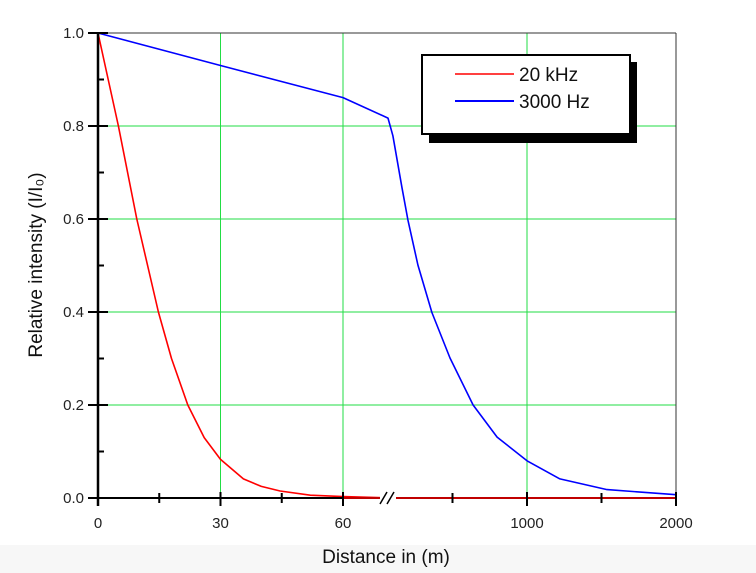 This screenshot has height=573, width=756. What do you see at coordinates (386, 557) in the screenshot?
I see `x-axis-title: Distance in (m)` at bounding box center [386, 557].